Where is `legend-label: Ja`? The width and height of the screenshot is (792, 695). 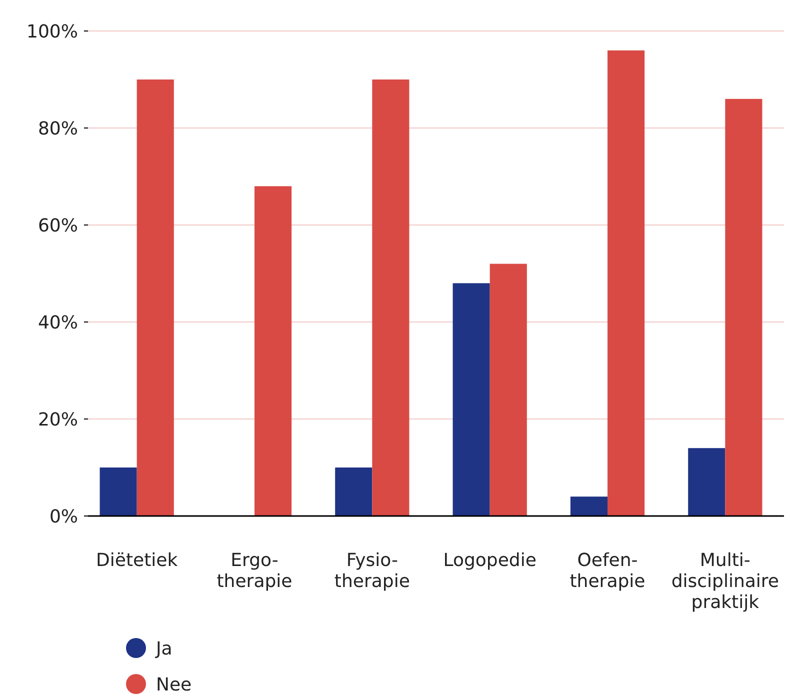
legend-label: Ja is located at coordinates (163, 649).